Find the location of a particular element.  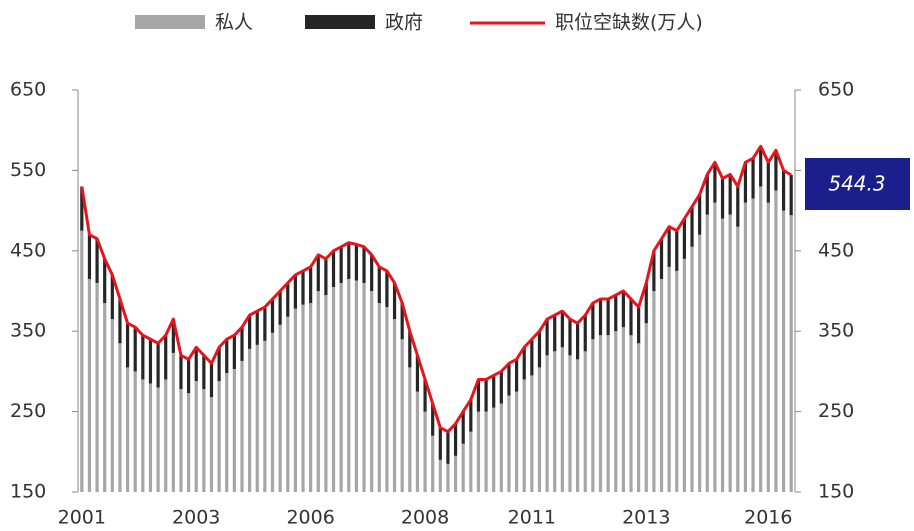

value-callout is located at coordinates (857, 184).